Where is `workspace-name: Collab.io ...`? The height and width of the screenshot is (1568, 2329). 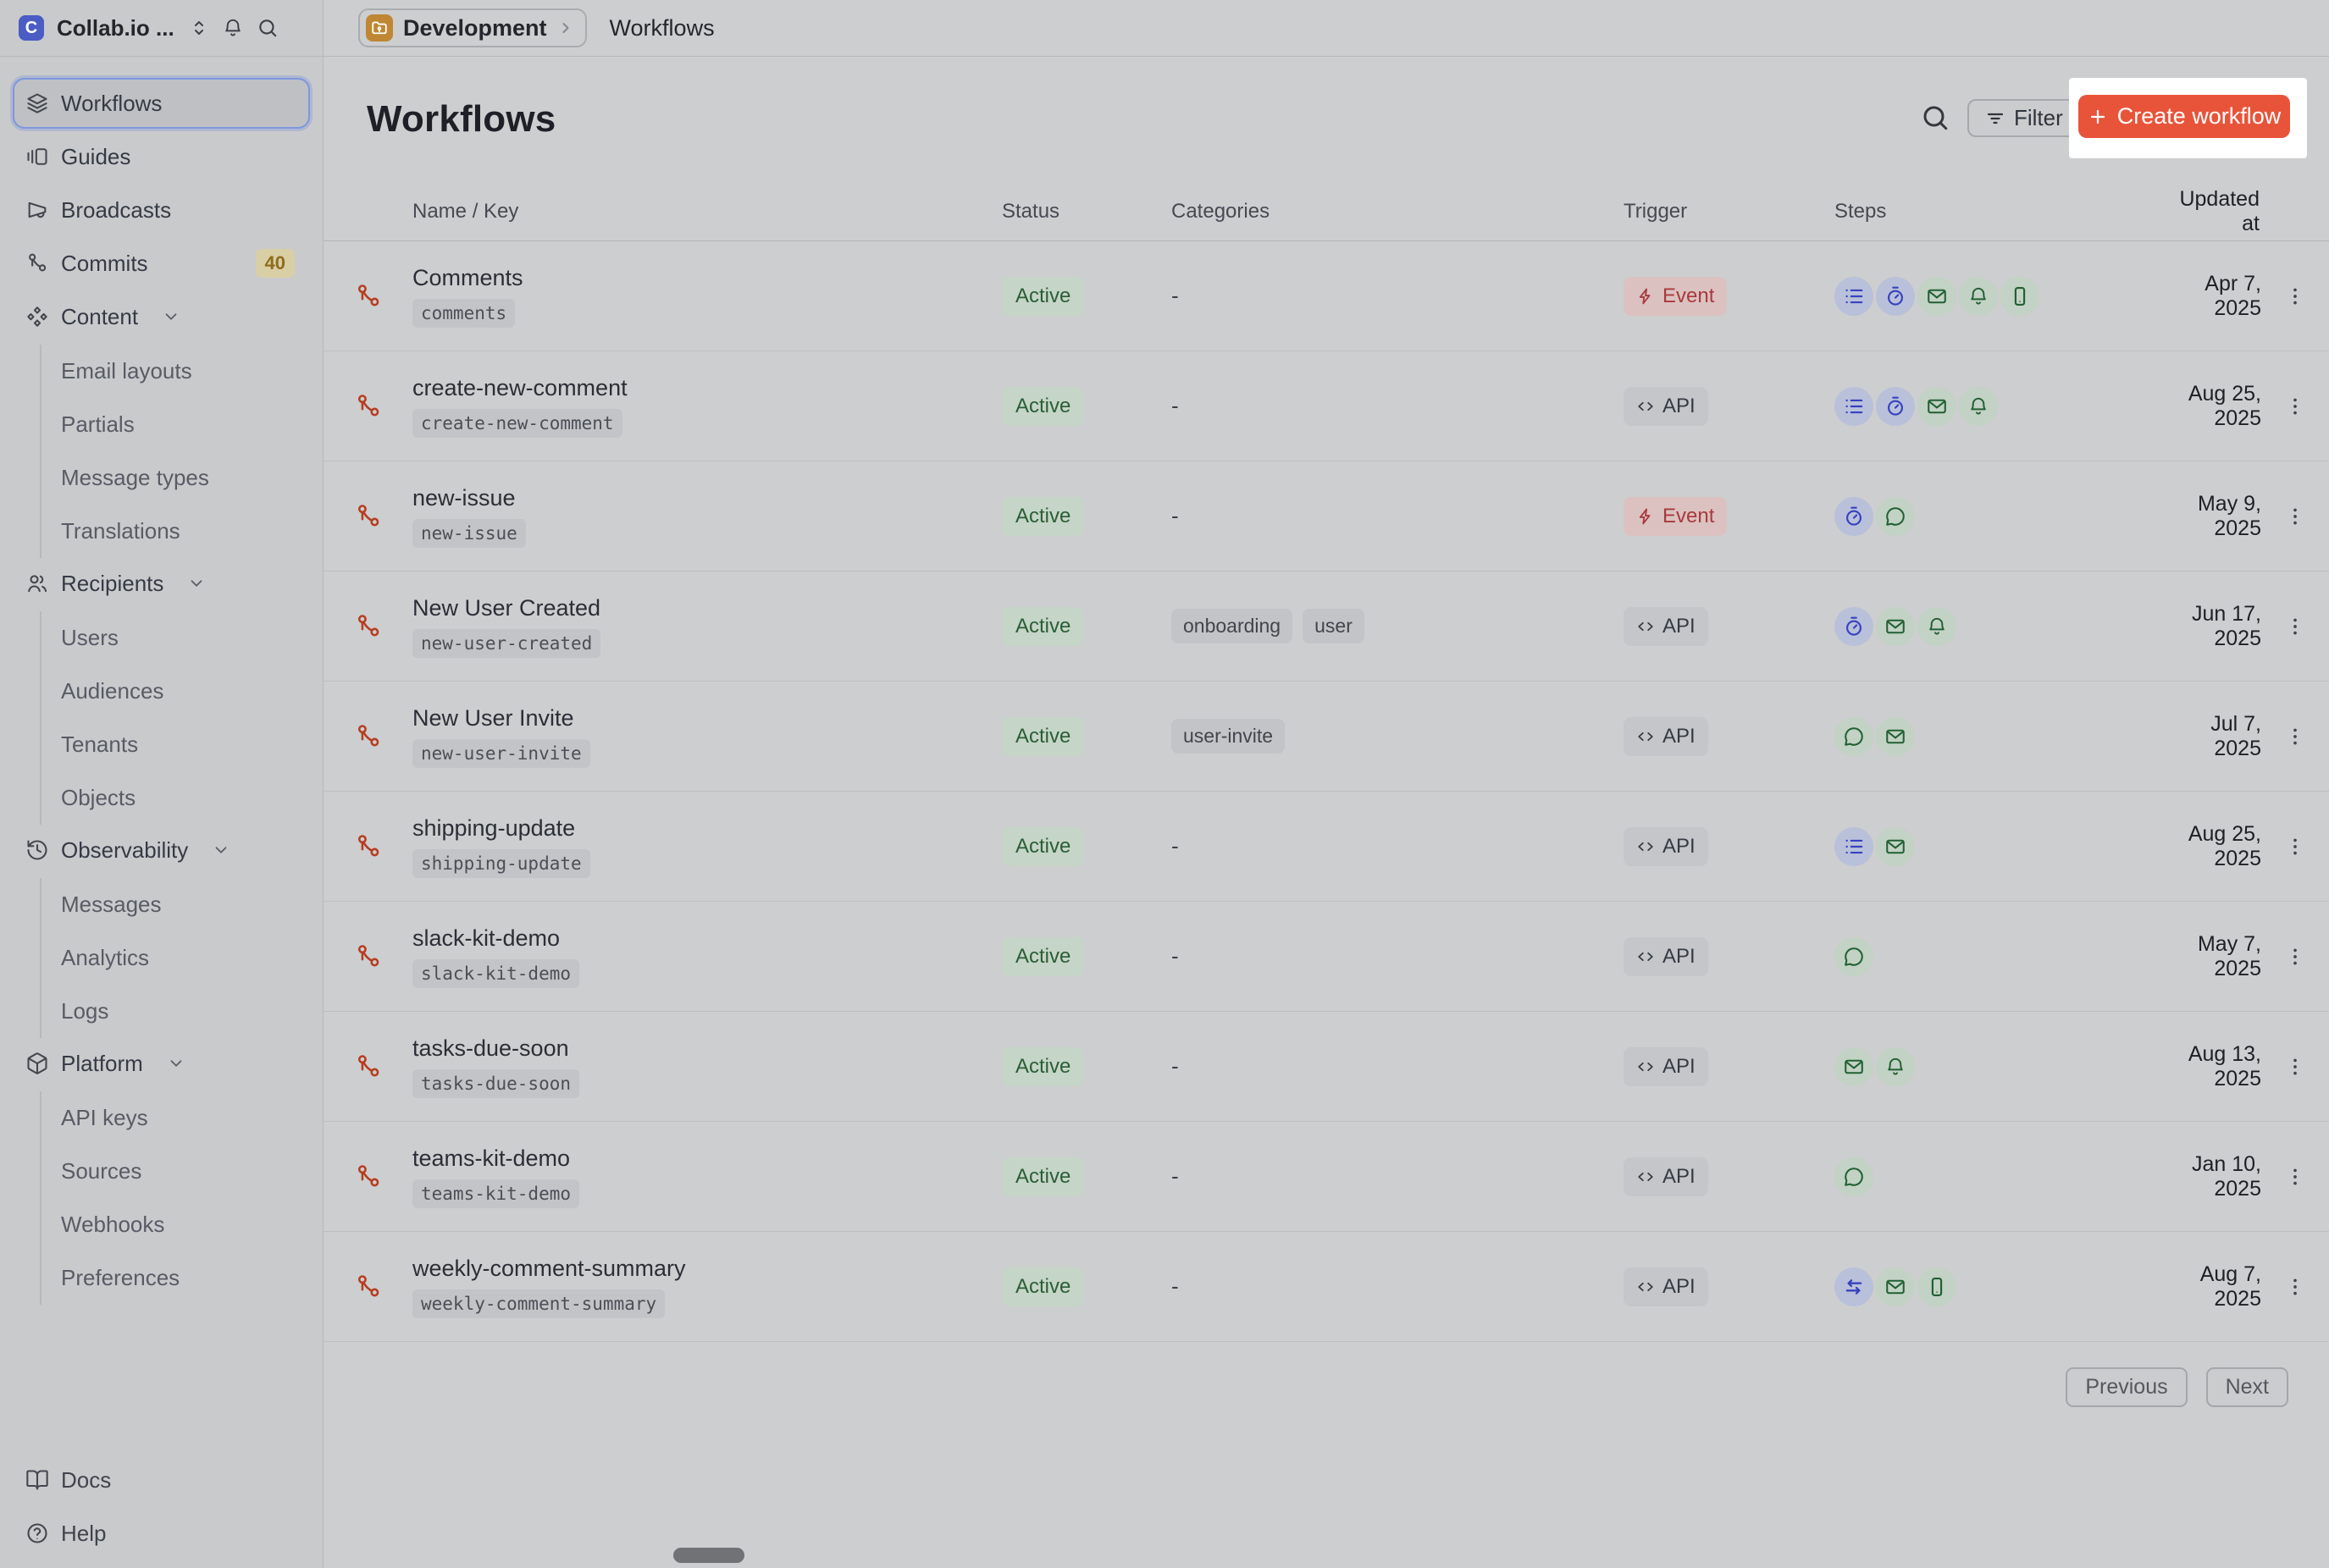
workspace-name: Collab.io ... is located at coordinates (115, 27).